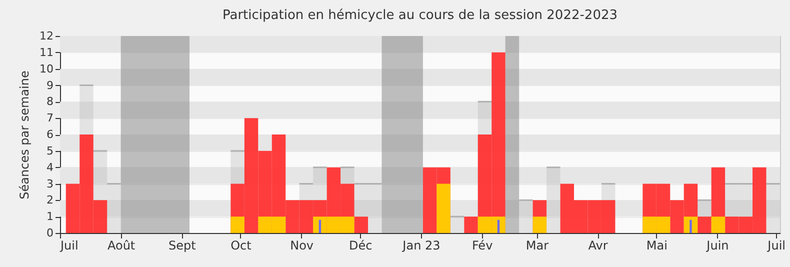 The image size is (790, 267). I want to click on y-tick-label: 7, so click(50, 118).